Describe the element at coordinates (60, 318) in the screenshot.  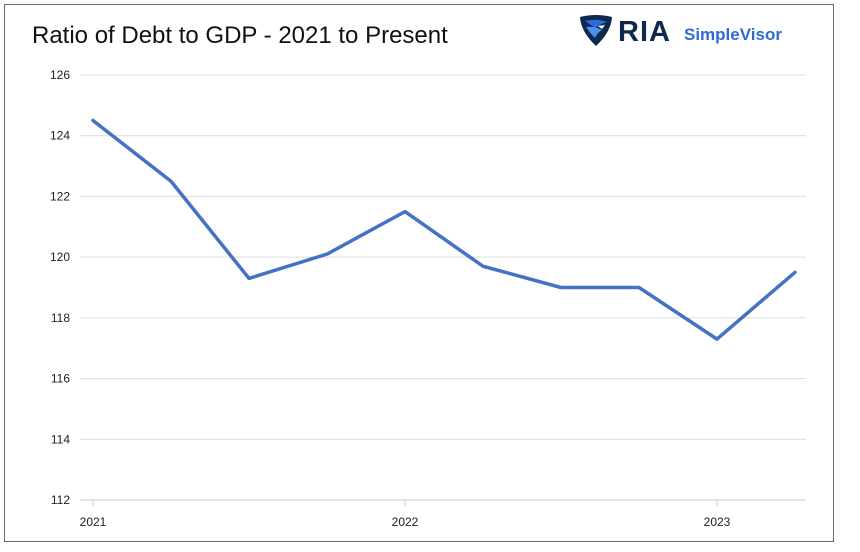
I see `y-tick-label: 118` at that location.